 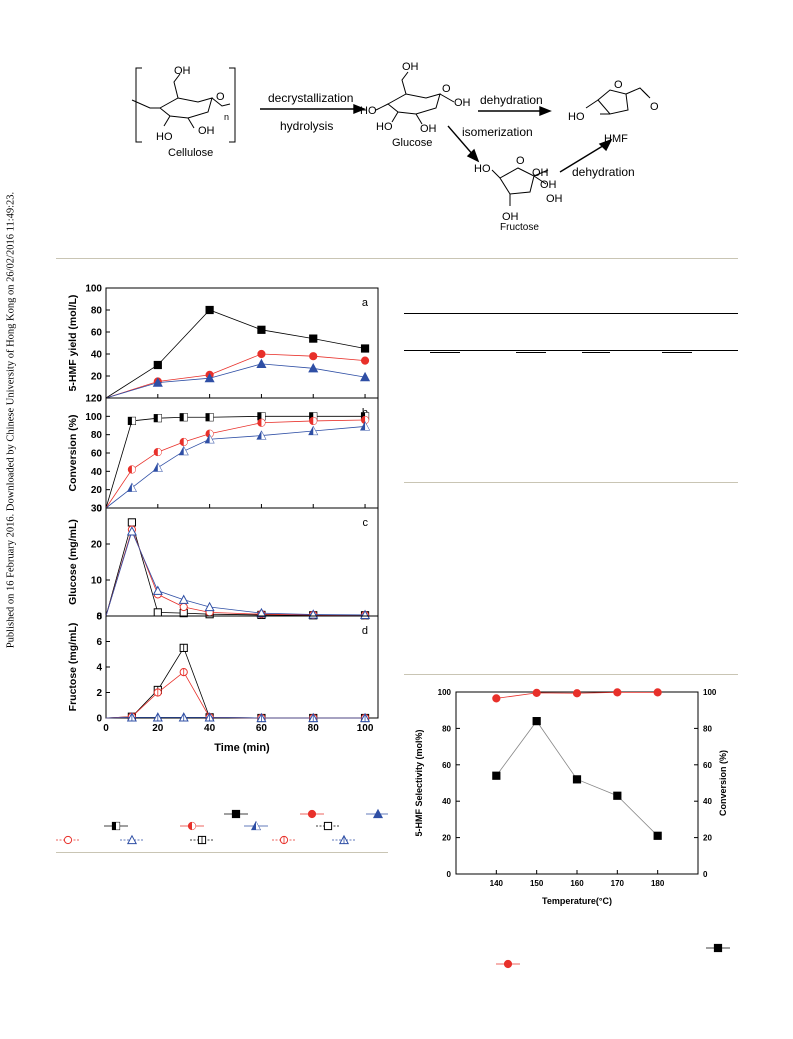 I want to click on divider-top, so click(x=397, y=258).